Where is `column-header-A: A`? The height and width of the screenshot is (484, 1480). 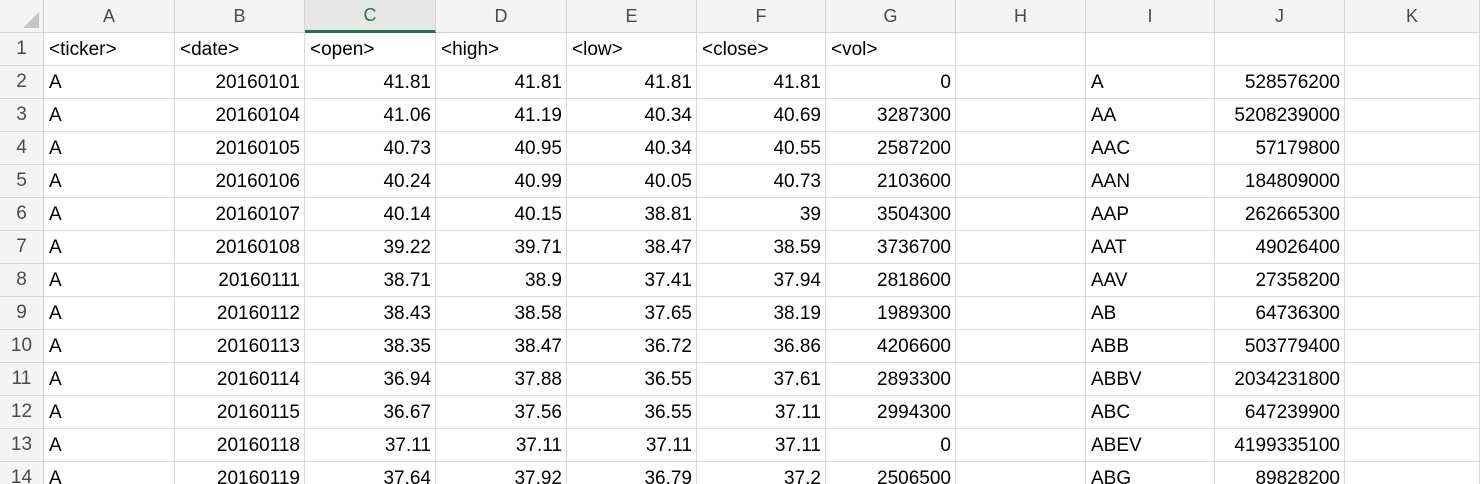
column-header-A: A is located at coordinates (109, 16).